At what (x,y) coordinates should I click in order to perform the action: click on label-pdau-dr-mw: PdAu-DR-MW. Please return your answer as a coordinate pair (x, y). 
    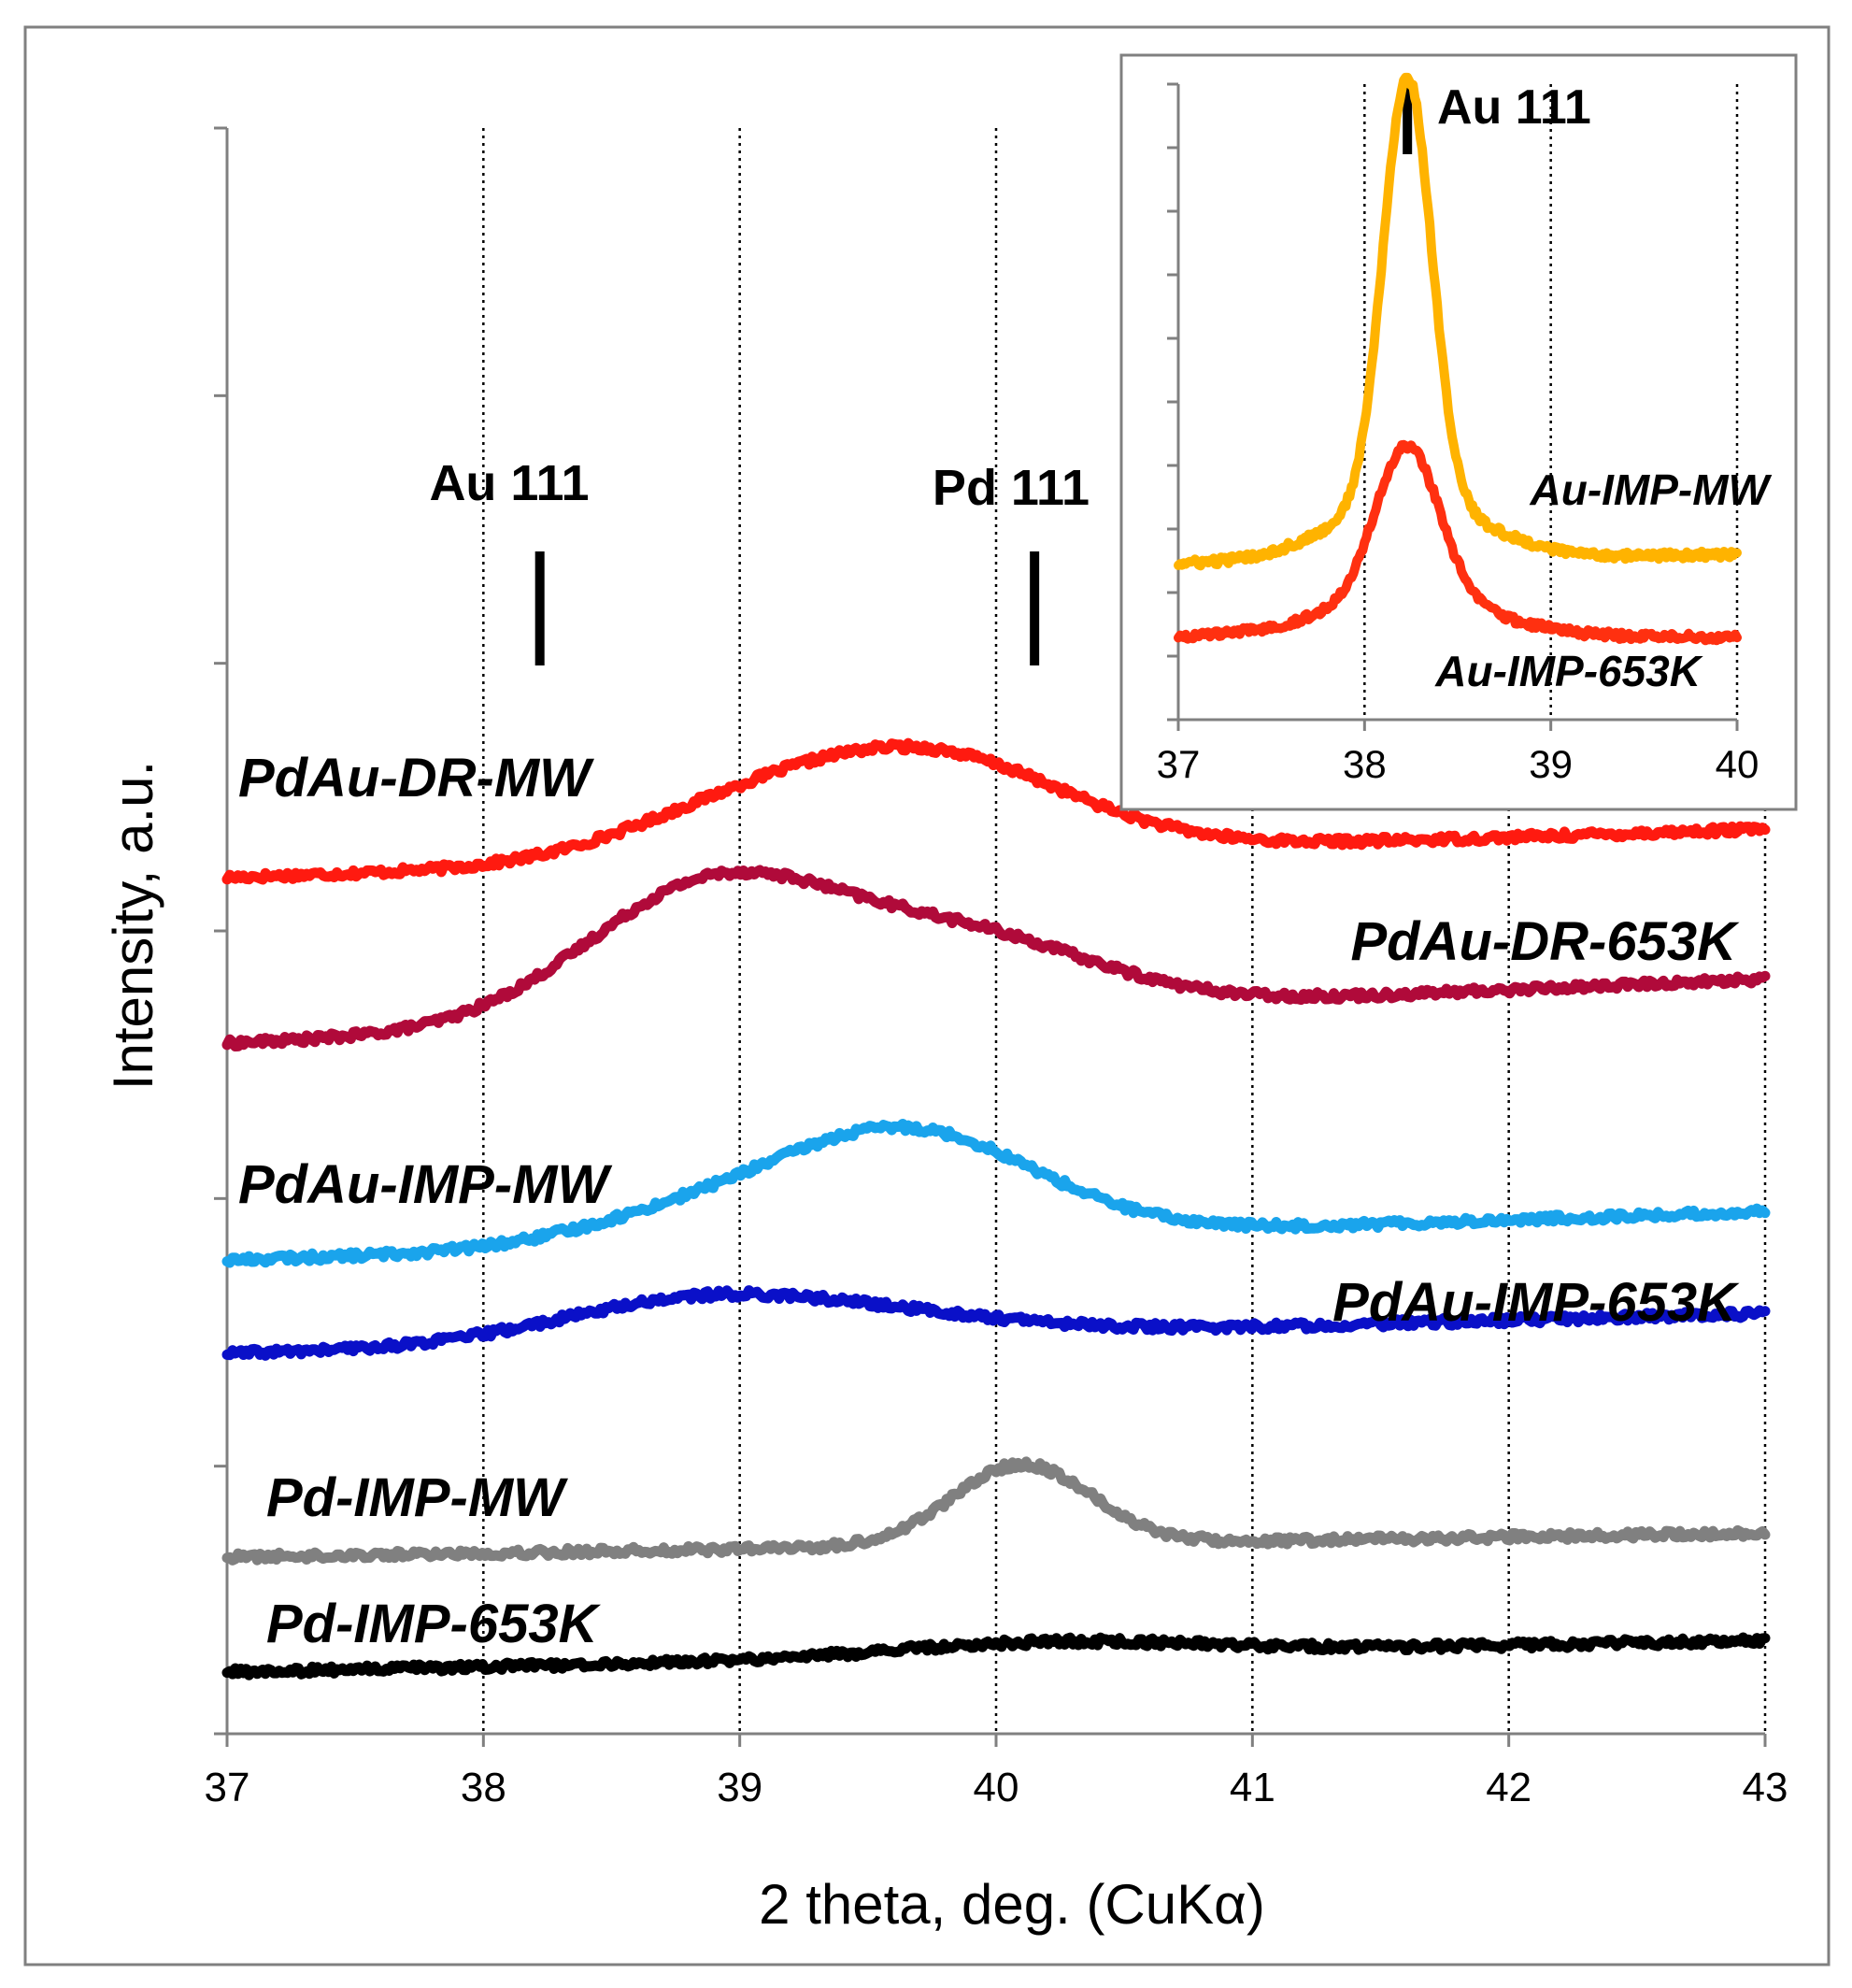
    Looking at the image, I should click on (416, 778).